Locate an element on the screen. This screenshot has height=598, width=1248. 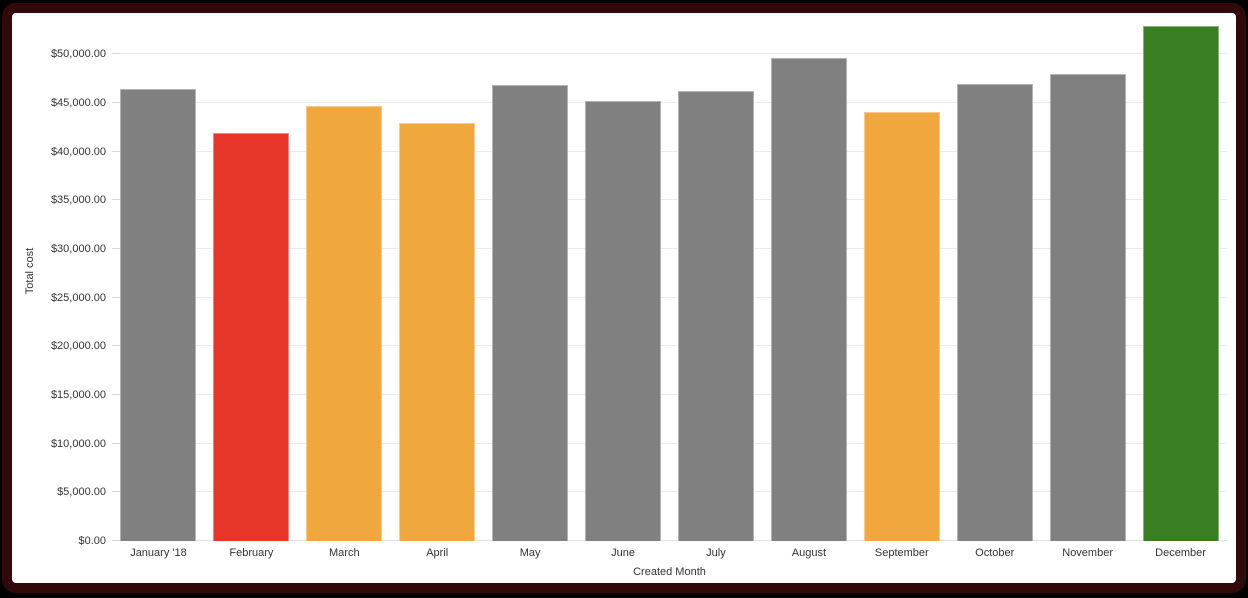
y-axis-tick-label: $10,000.00 is located at coordinates (78, 443).